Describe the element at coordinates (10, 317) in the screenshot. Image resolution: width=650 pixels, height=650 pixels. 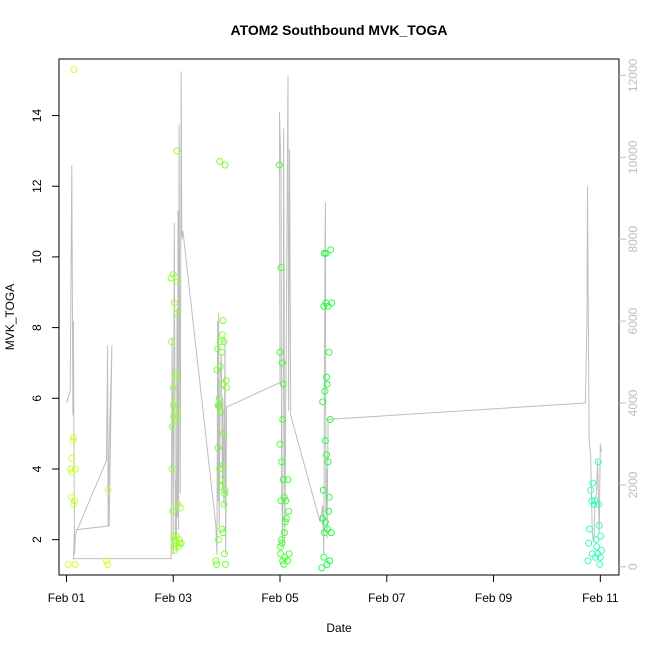
I see `y-axis-label: MVK_TOGA` at that location.